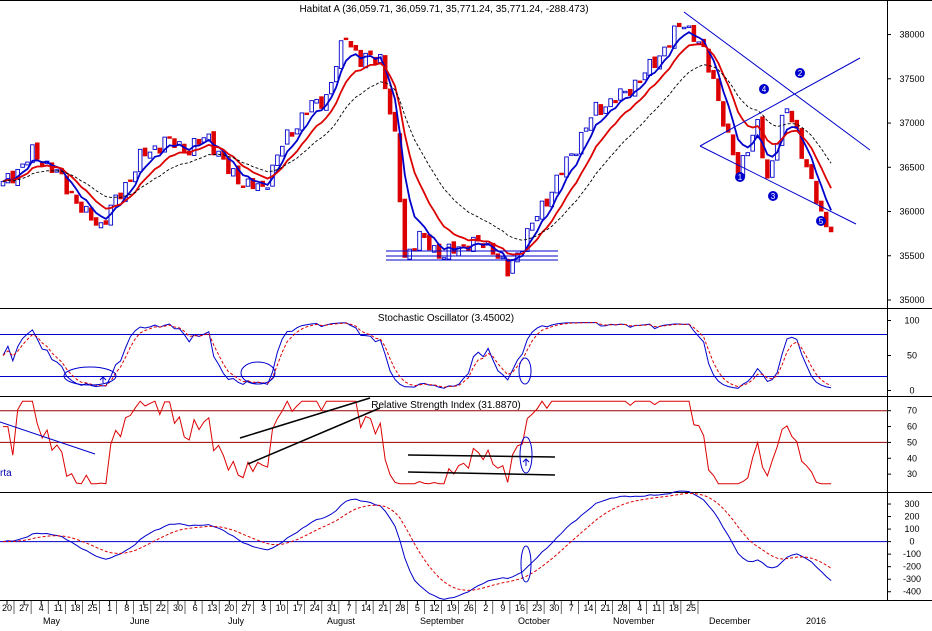 This screenshot has width=932, height=631. What do you see at coordinates (161, 608) in the screenshot?
I see `date-tick-label: 22` at bounding box center [161, 608].